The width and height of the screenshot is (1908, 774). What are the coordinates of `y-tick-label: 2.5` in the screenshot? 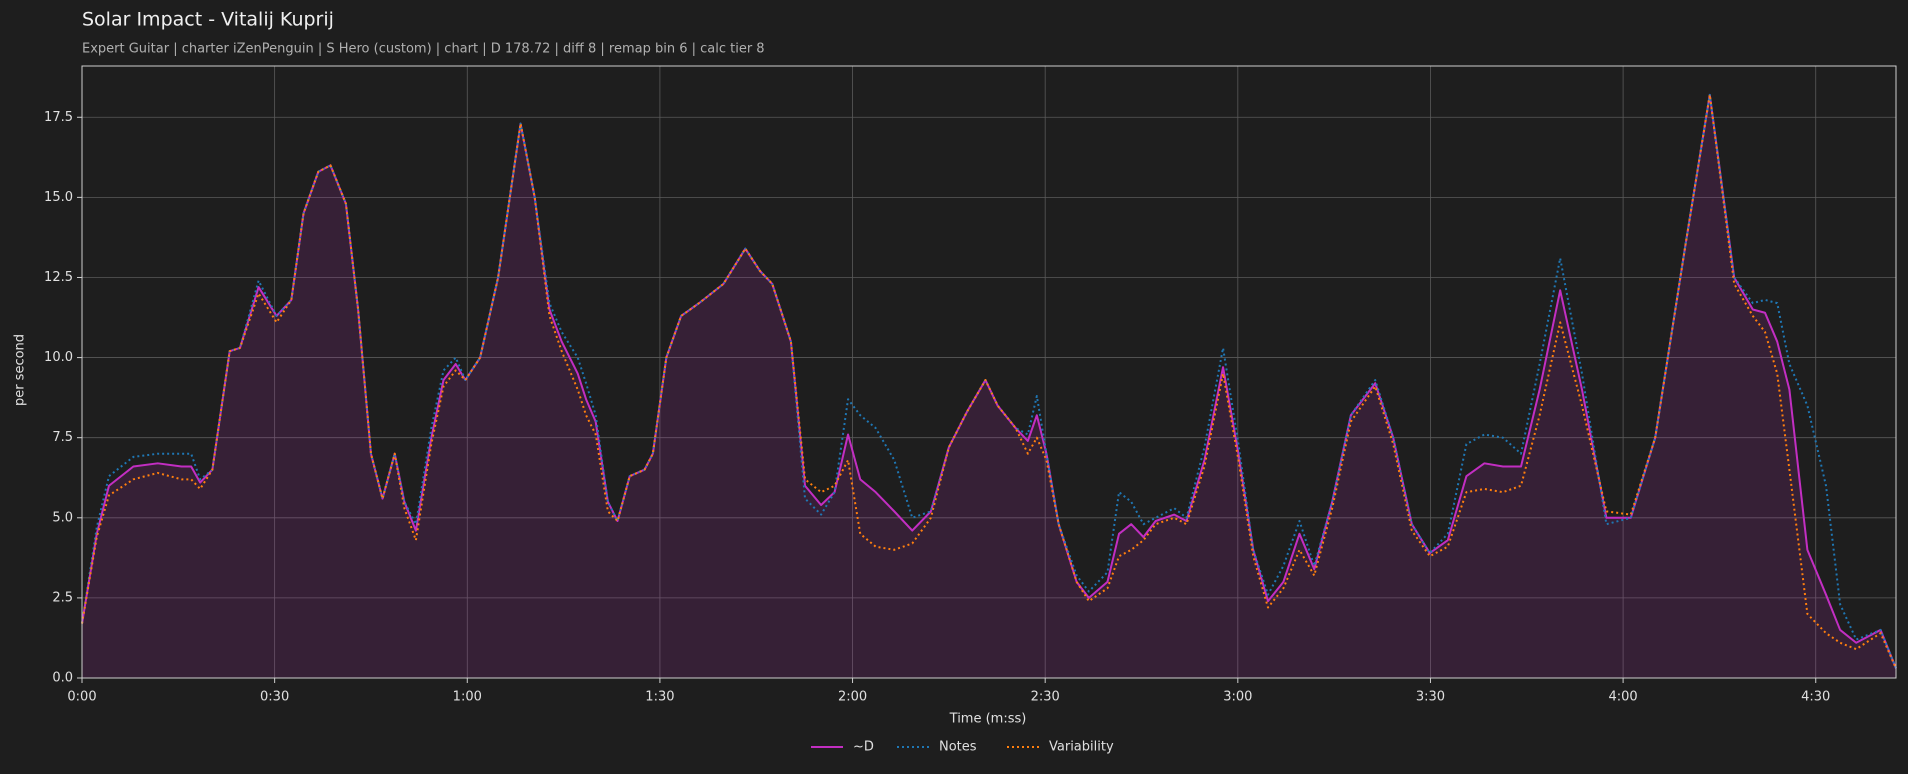 It's located at (62, 597).